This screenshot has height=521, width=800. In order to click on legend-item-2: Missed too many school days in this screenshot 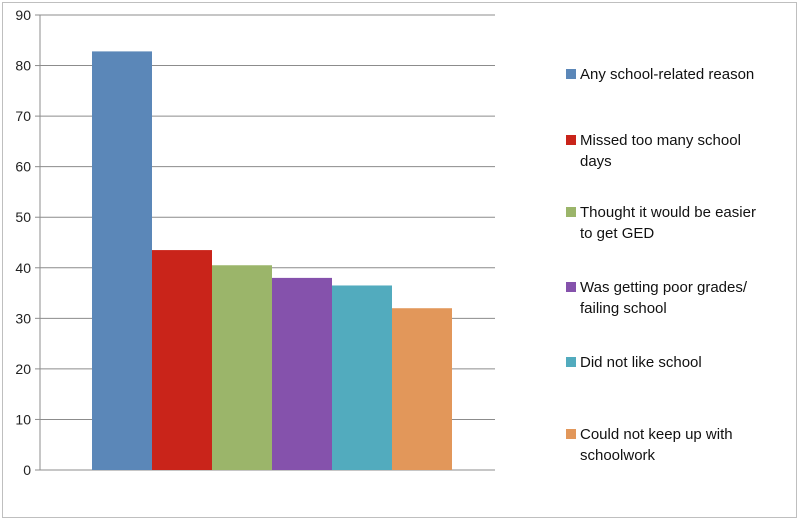, I will do `click(653, 151)`.